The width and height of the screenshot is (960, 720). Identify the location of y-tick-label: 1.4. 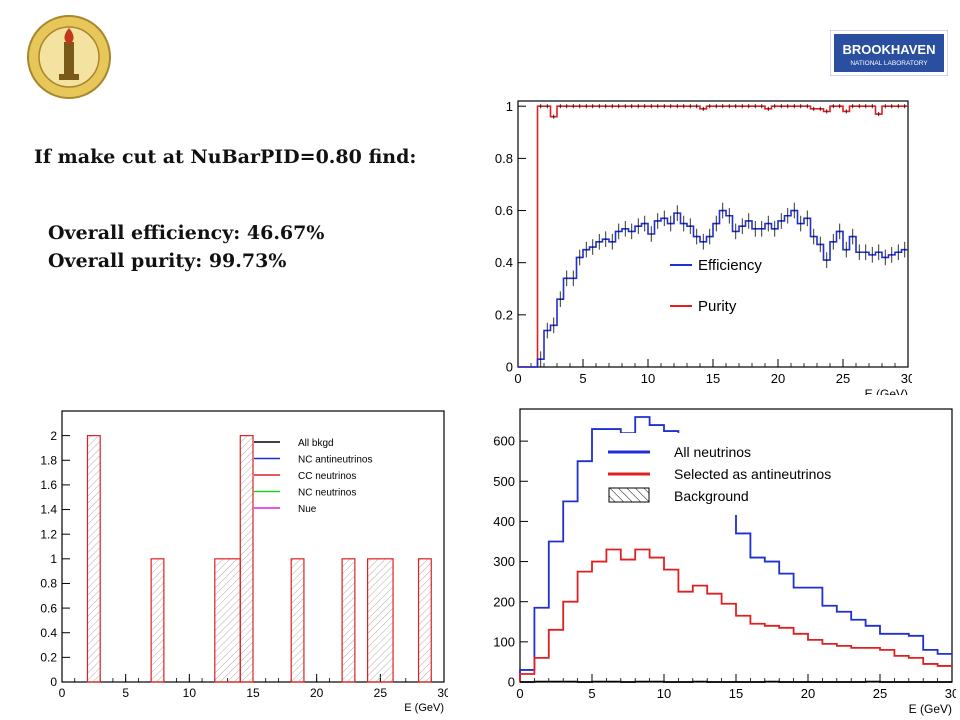
(48, 510).